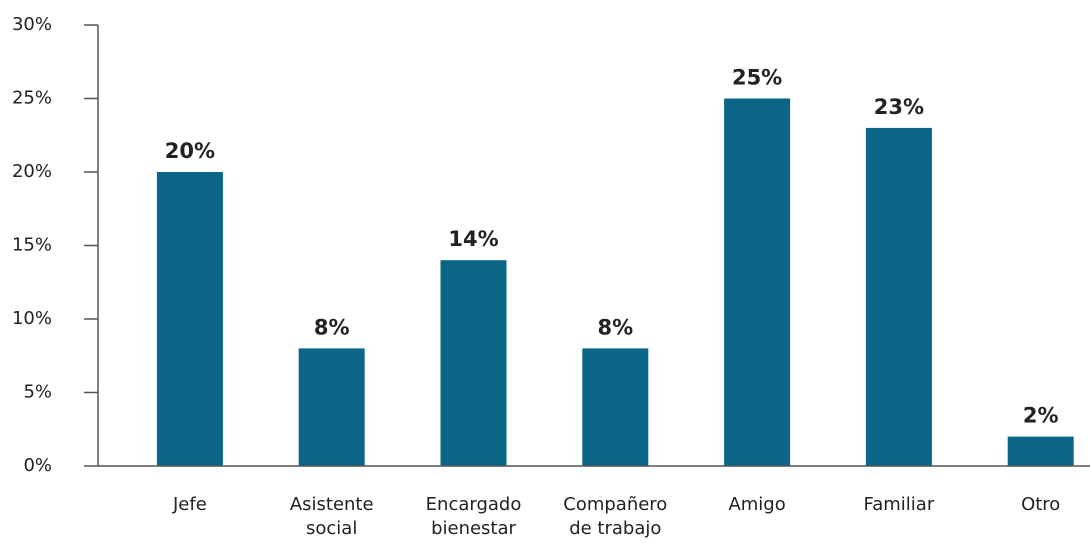 This screenshot has height=545, width=1090. I want to click on y-tick-label: 10%, so click(32, 318).